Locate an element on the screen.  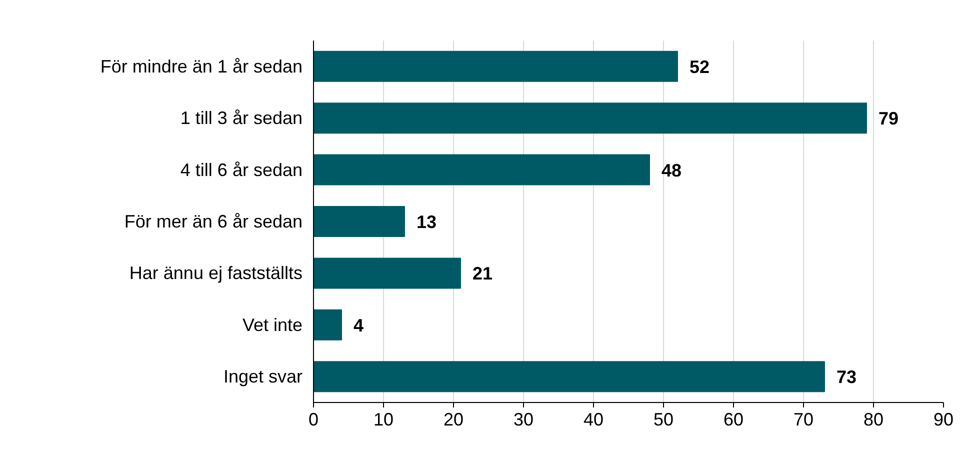
y-tick-label: Inget svar is located at coordinates (263, 376).